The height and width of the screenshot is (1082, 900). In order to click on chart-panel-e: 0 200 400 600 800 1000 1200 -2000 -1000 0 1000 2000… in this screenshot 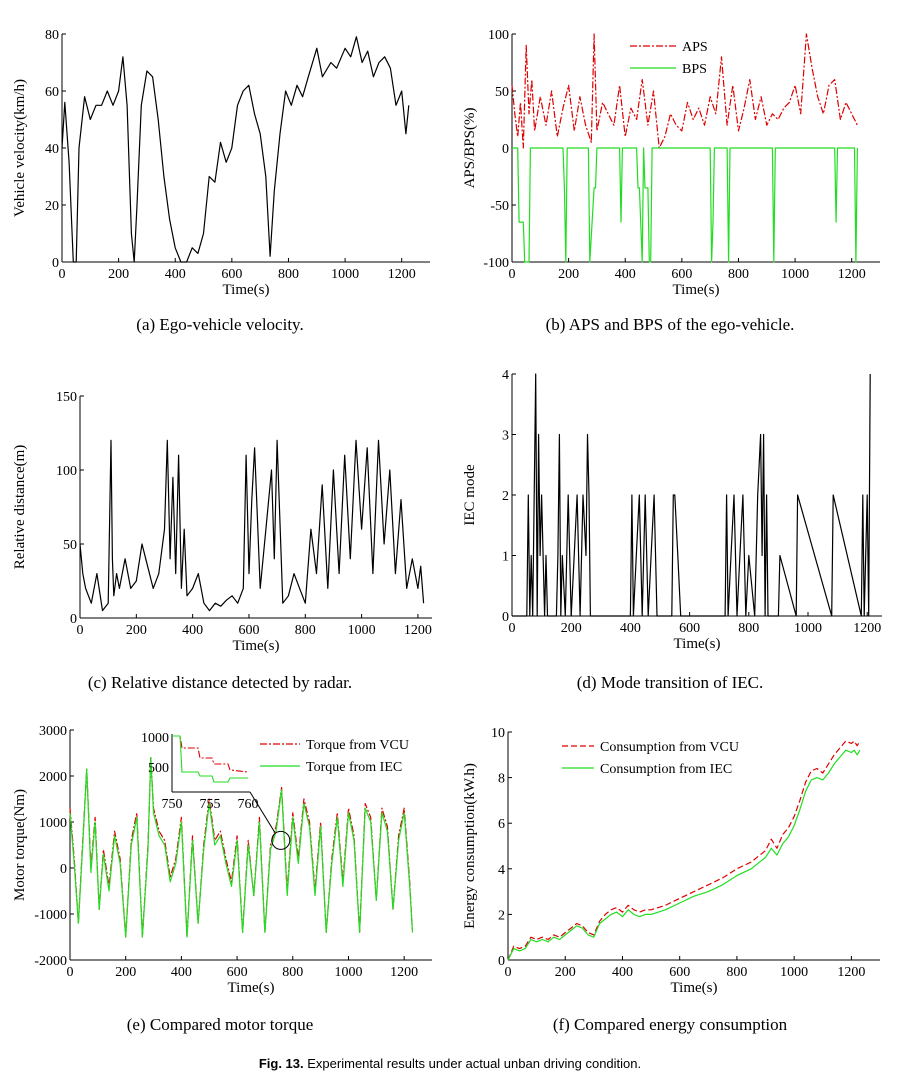, I will do `click(222, 860)`.